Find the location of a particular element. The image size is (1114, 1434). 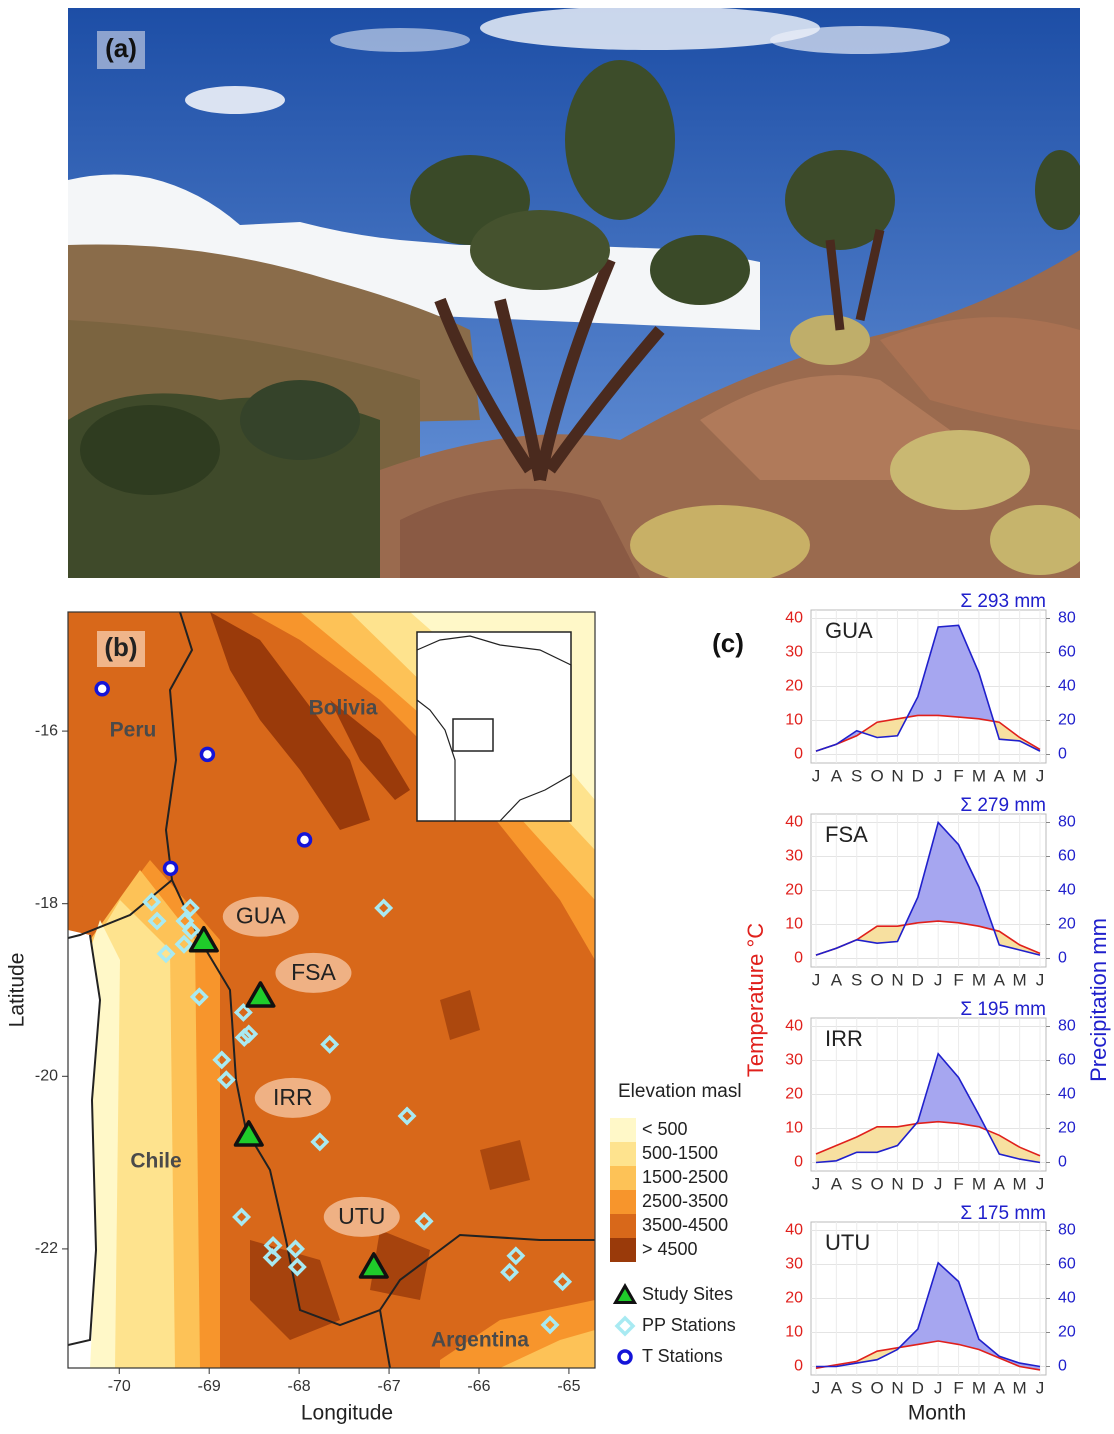

y-tick-label: -20 is located at coordinates (46, 1076).